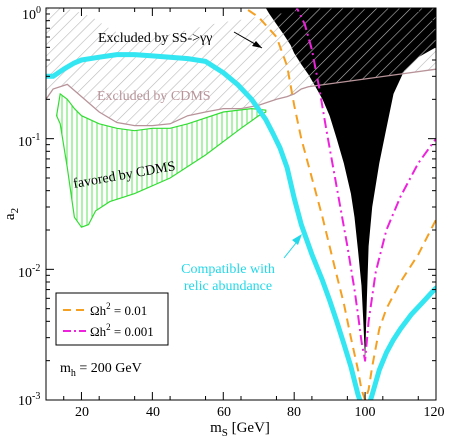 The width and height of the screenshot is (449, 436). Describe the element at coordinates (294, 412) in the screenshot. I see `x-tick-label: 80` at that location.